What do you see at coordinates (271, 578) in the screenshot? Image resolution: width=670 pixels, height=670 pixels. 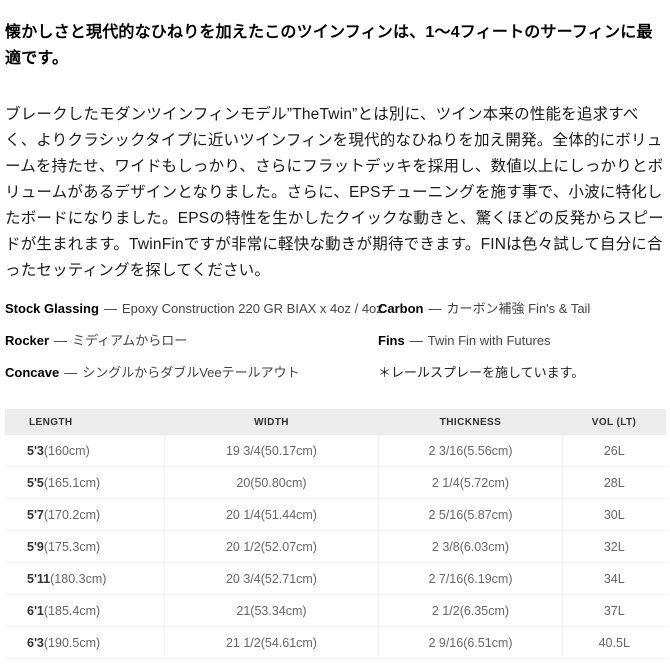 I see `width-cell: 20 3/4(52.71cm)` at bounding box center [271, 578].